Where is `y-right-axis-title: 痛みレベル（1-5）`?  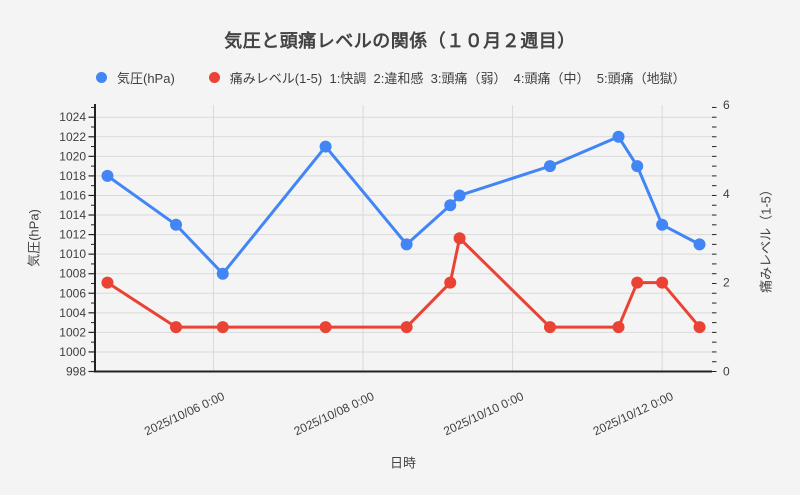
y-right-axis-title: 痛みレベル（1-5） is located at coordinates (766, 238).